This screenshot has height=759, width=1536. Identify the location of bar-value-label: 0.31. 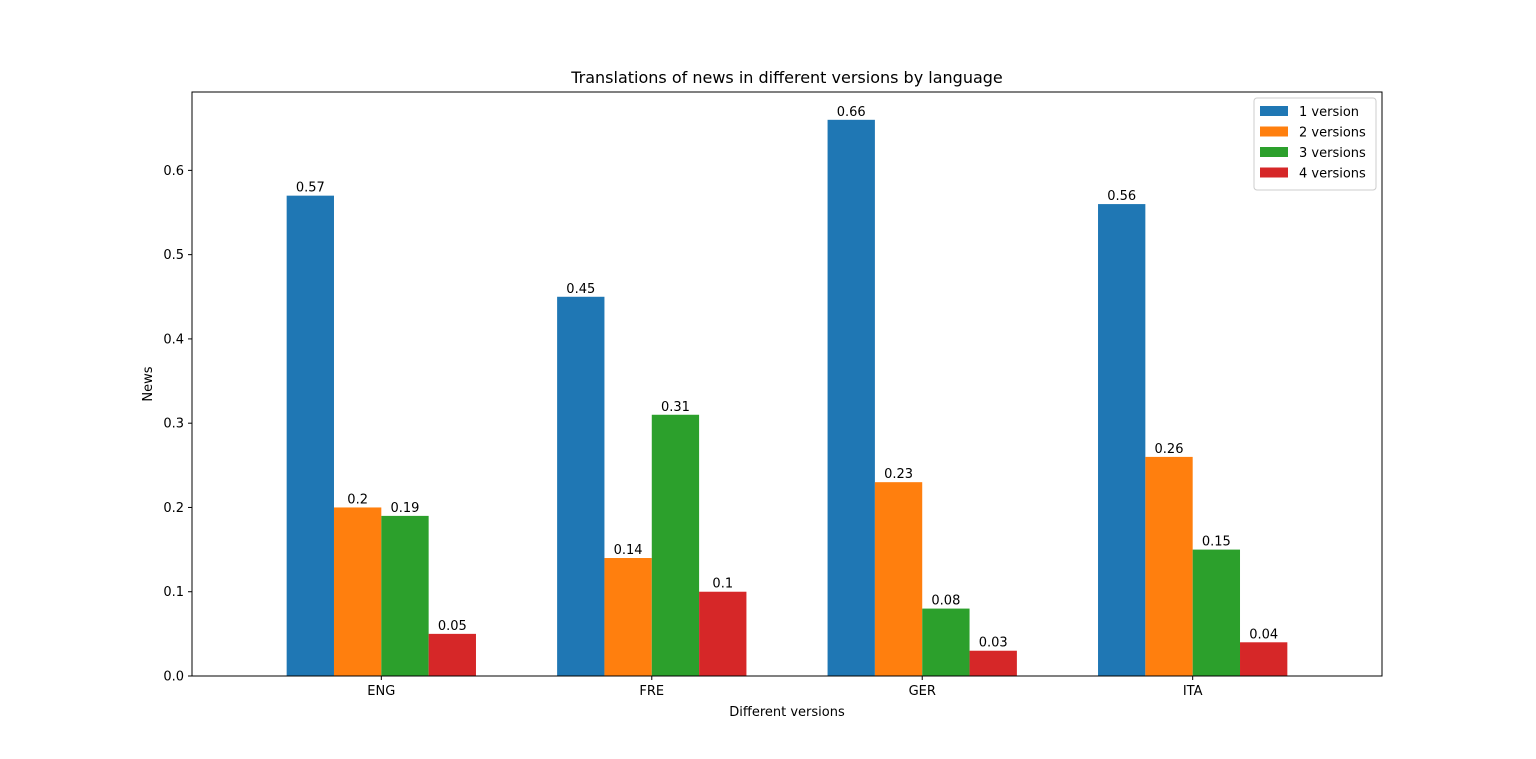
(675, 407).